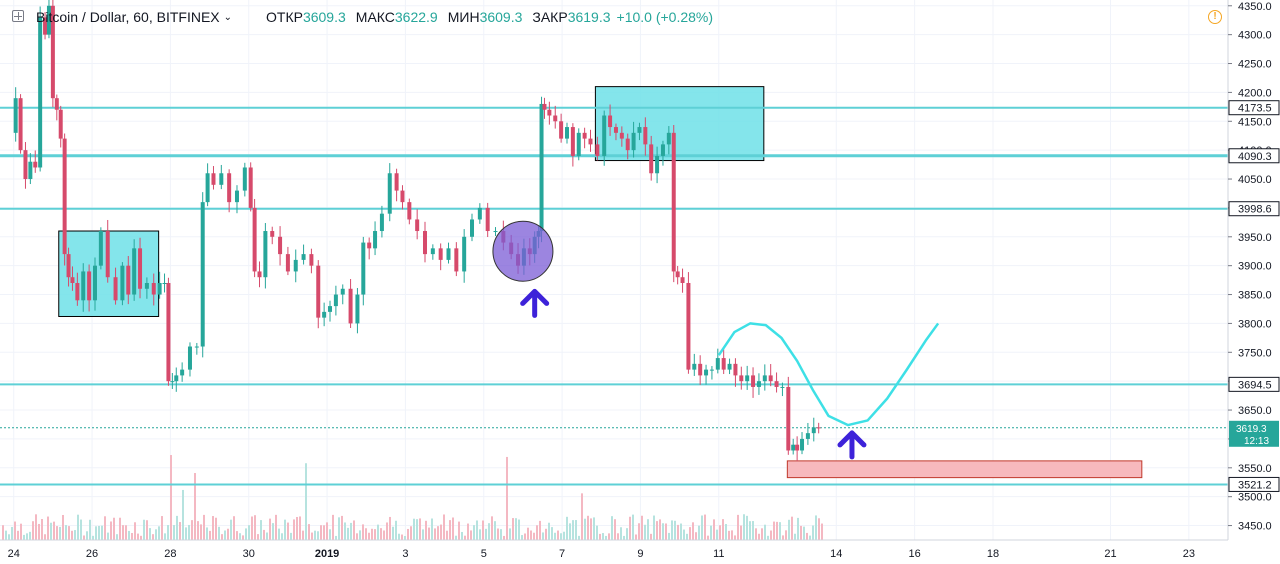 The height and width of the screenshot is (564, 1280). Describe the element at coordinates (1255, 411) in the screenshot. I see `price-tick-label: 3650.0` at that location.